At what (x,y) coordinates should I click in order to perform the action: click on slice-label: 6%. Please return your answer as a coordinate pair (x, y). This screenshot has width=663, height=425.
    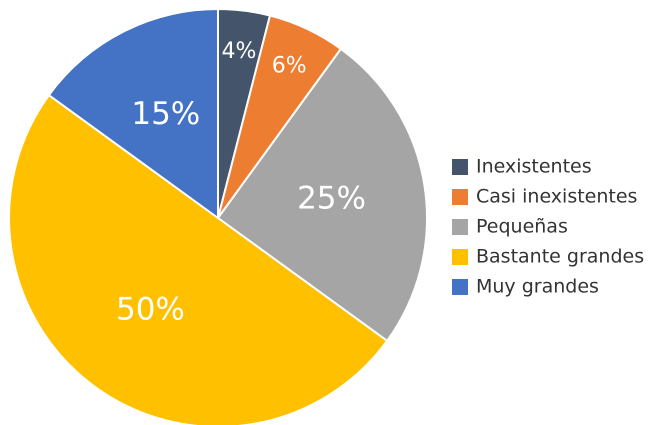
    Looking at the image, I should click on (289, 66).